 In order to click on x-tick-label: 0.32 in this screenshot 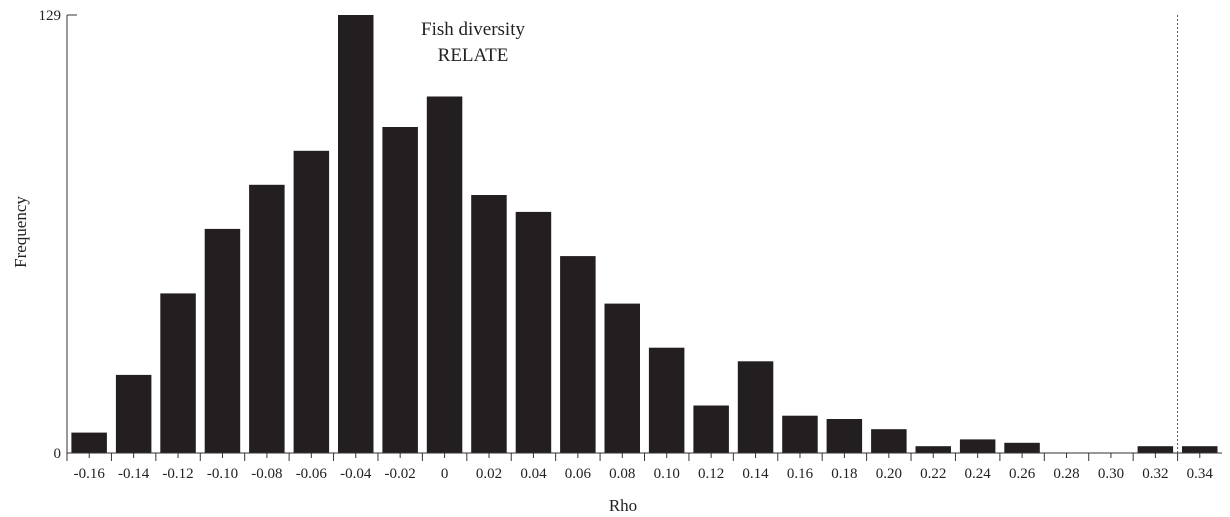, I will do `click(1155, 474)`.